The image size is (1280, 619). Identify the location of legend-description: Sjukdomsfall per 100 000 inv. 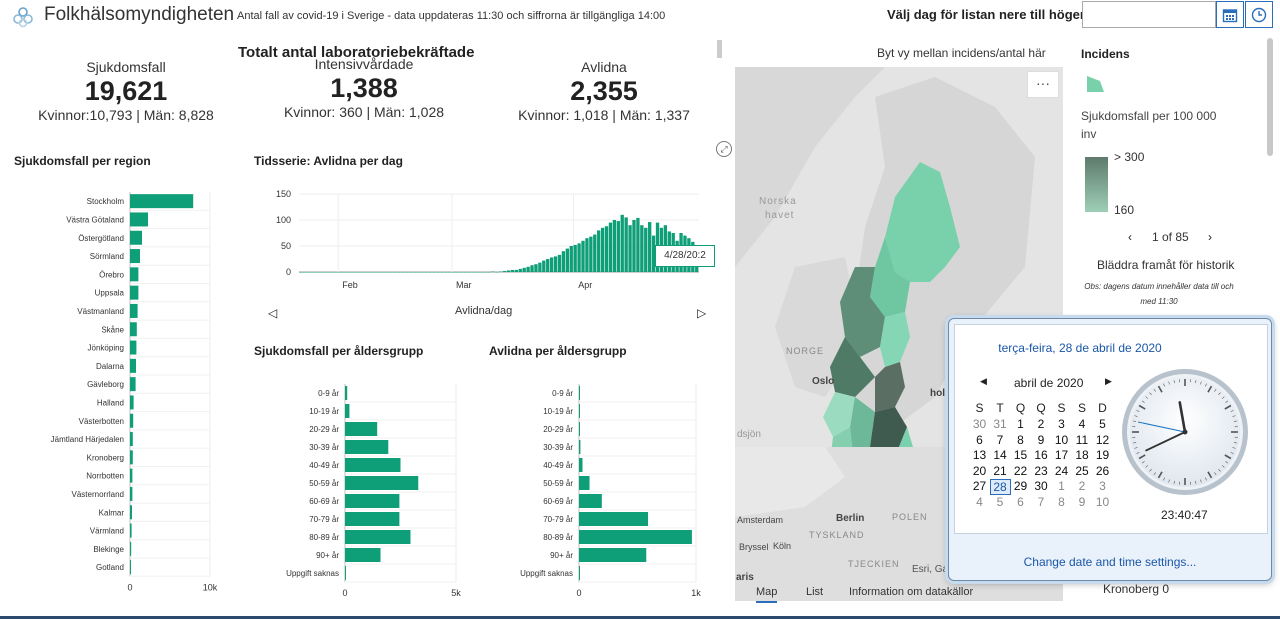
(1149, 125).